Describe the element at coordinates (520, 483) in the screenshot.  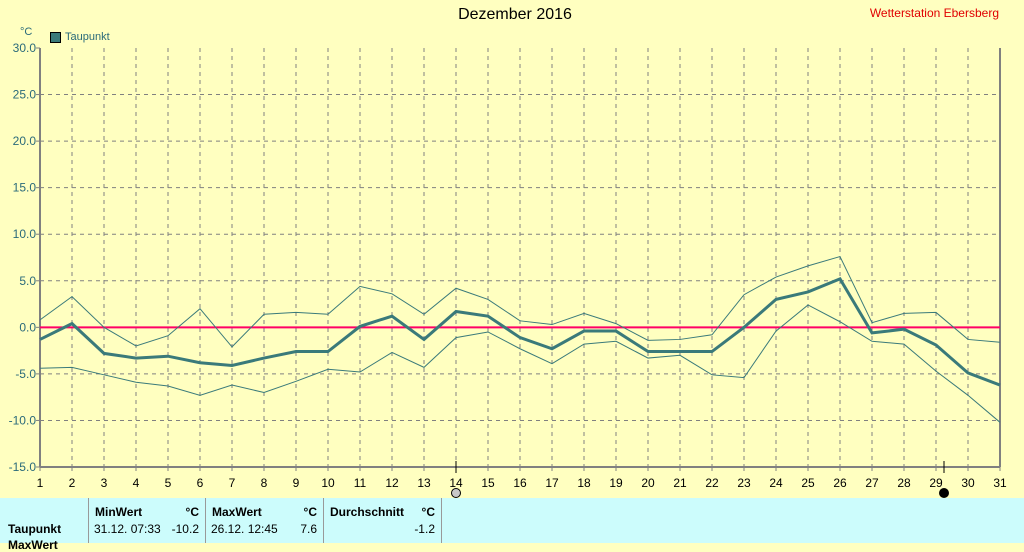
I see `x-tick-label: 16` at that location.